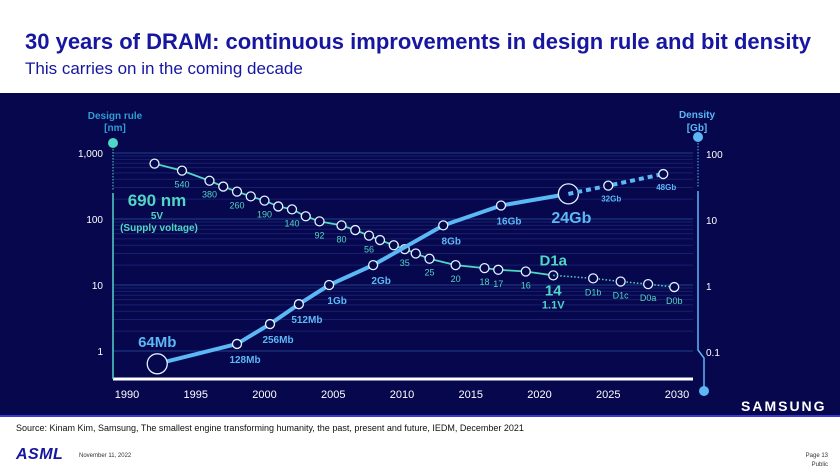  Describe the element at coordinates (608, 395) in the screenshot. I see `x-tick-label: 2025` at that location.